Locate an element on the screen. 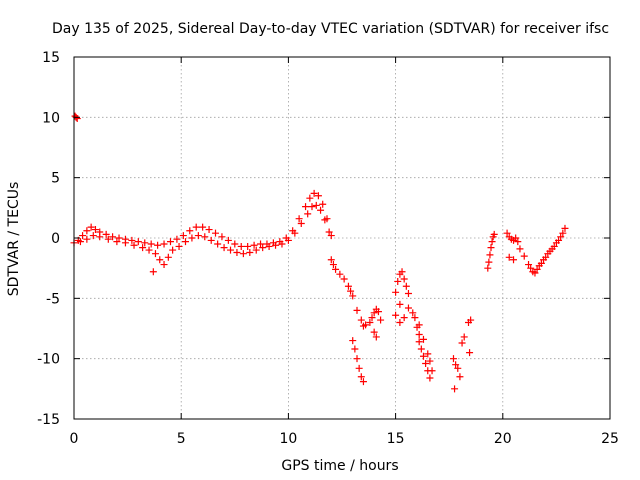  y-tick-labels: -15 -10 -5 0 5 10 15 is located at coordinates (48, 239).